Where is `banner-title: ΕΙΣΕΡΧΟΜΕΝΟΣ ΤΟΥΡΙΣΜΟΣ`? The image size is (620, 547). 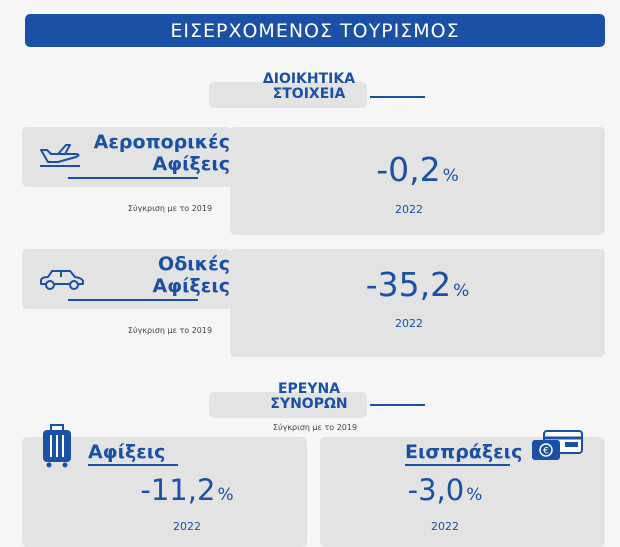
banner-title: ΕΙΣΕΡΧΟΜΕΝΟΣ ΤΟΥΡΙΣΜΟΣ is located at coordinates (315, 30).